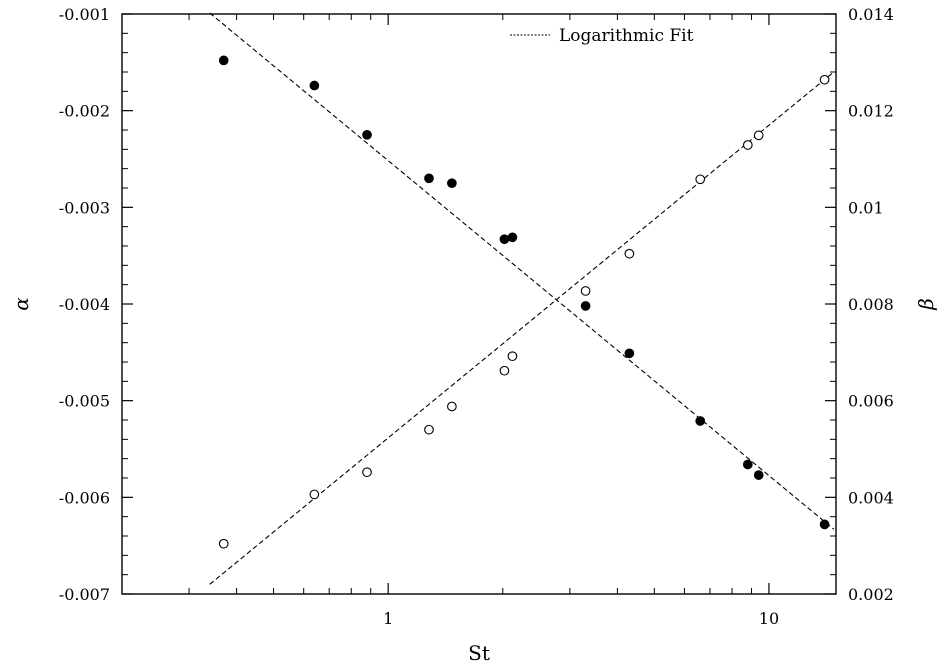 This screenshot has width=944, height=668. Describe the element at coordinates (84, 594) in the screenshot. I see `left-y-tick-label: -0.007` at that location.